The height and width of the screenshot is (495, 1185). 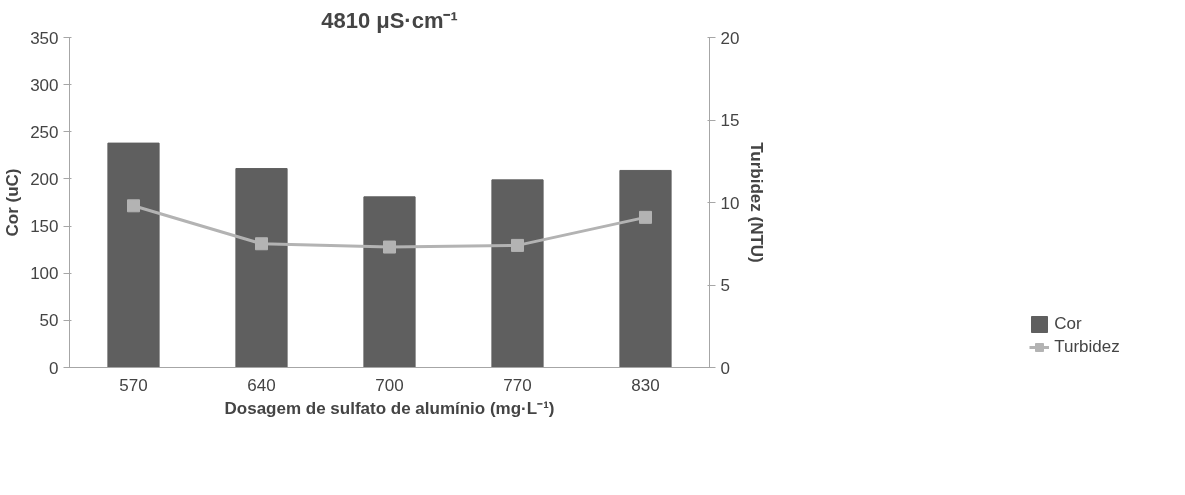 I want to click on chart-title: 4810 μS·cm⁻¹, so click(x=389, y=20).